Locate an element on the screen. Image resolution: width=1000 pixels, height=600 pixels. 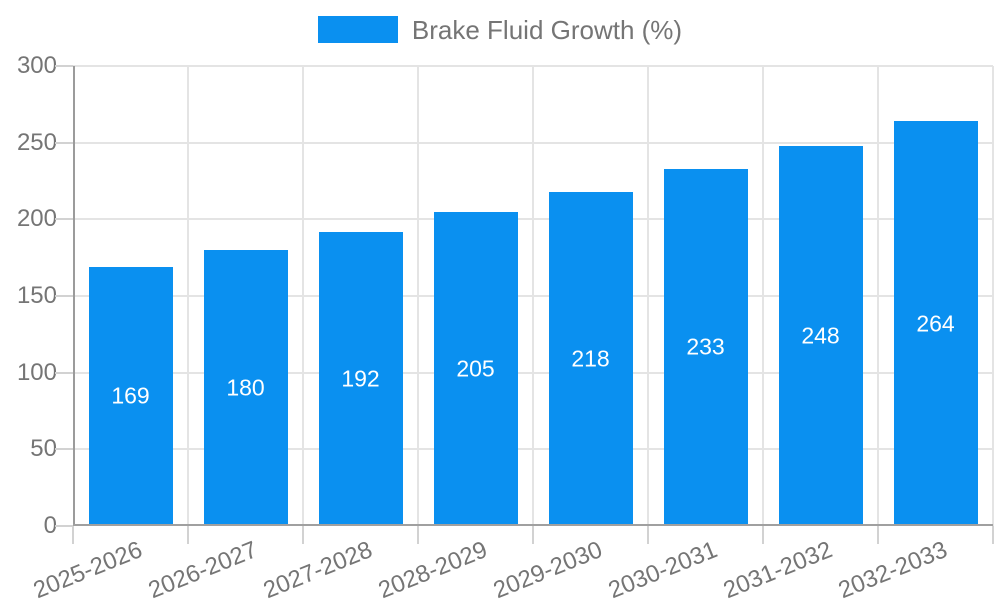
bar: 233 is located at coordinates (705, 347).